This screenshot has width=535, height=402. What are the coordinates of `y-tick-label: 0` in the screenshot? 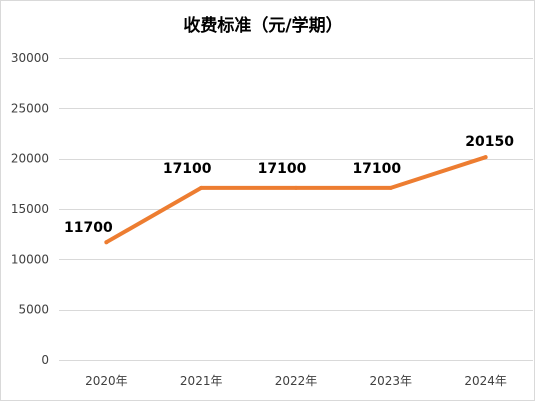 It's located at (45, 360).